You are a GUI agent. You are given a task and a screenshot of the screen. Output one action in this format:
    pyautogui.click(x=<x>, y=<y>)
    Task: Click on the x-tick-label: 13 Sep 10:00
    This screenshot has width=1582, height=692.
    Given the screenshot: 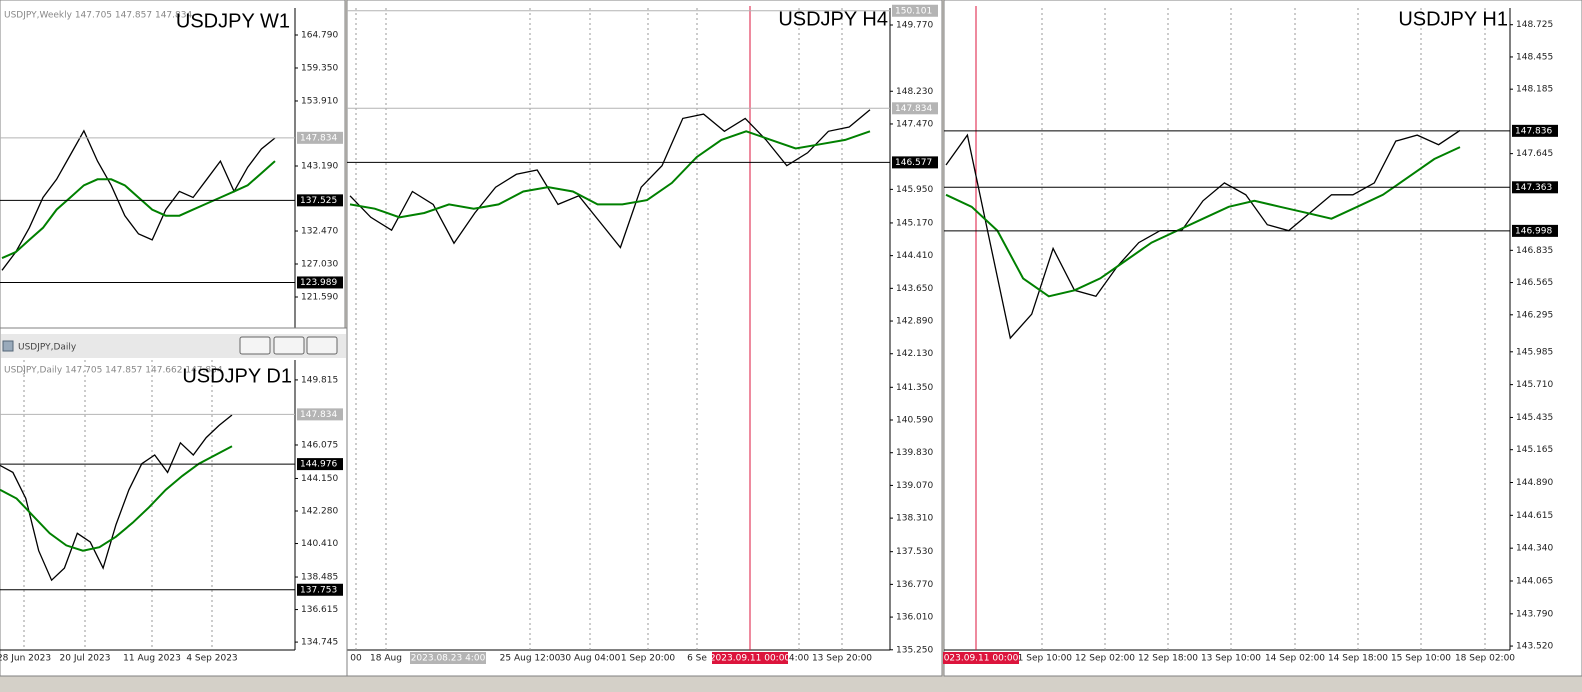 What is the action you would take?
    pyautogui.click(x=1231, y=659)
    